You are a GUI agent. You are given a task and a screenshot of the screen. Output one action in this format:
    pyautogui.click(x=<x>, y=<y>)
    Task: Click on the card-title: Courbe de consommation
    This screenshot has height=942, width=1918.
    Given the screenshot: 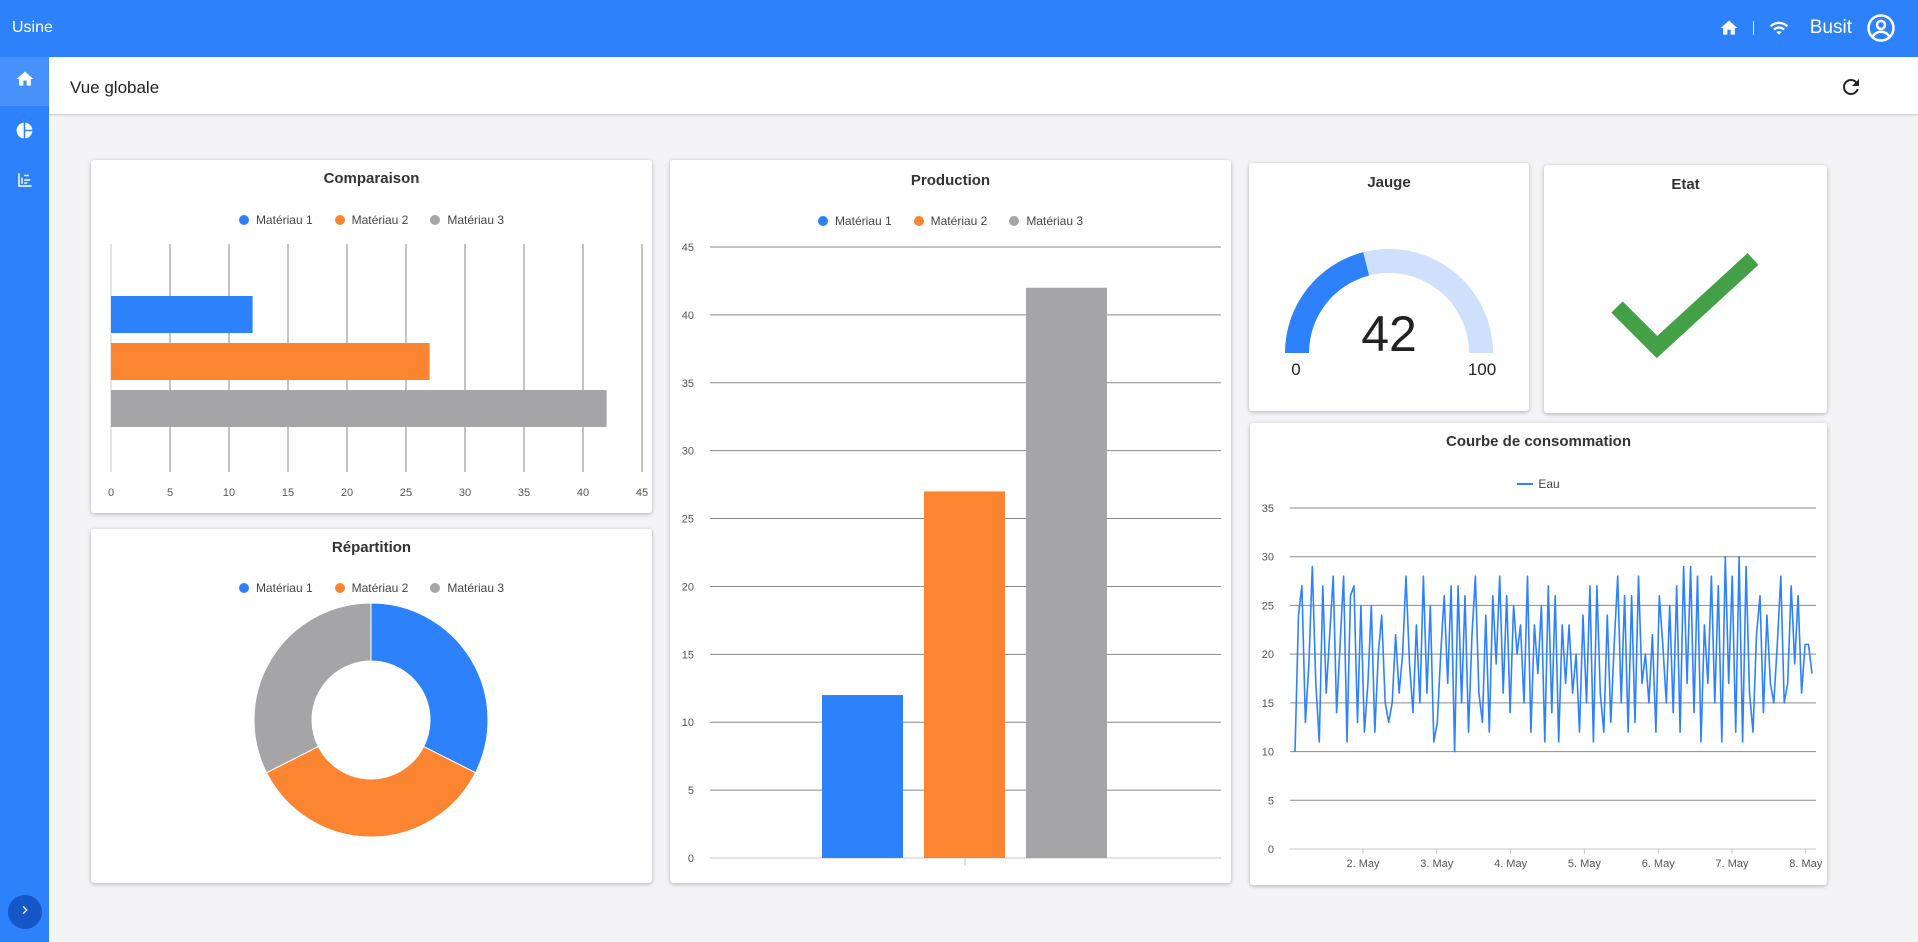 What is the action you would take?
    pyautogui.click(x=1538, y=441)
    